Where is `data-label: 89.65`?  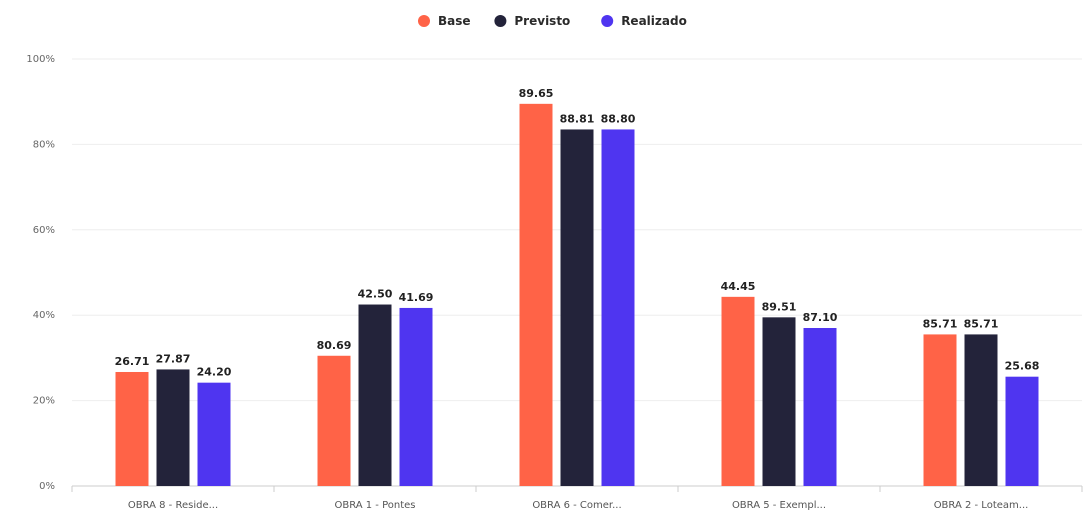 data-label: 89.65 is located at coordinates (536, 93).